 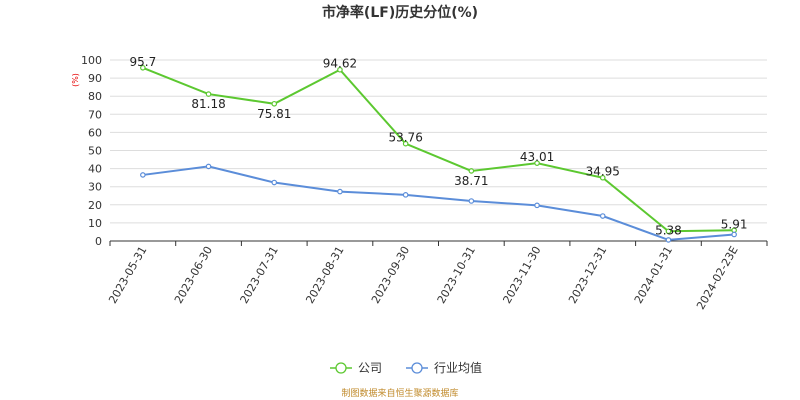 I want to click on x-tick-label: 2023-08-31, so click(x=324, y=275).